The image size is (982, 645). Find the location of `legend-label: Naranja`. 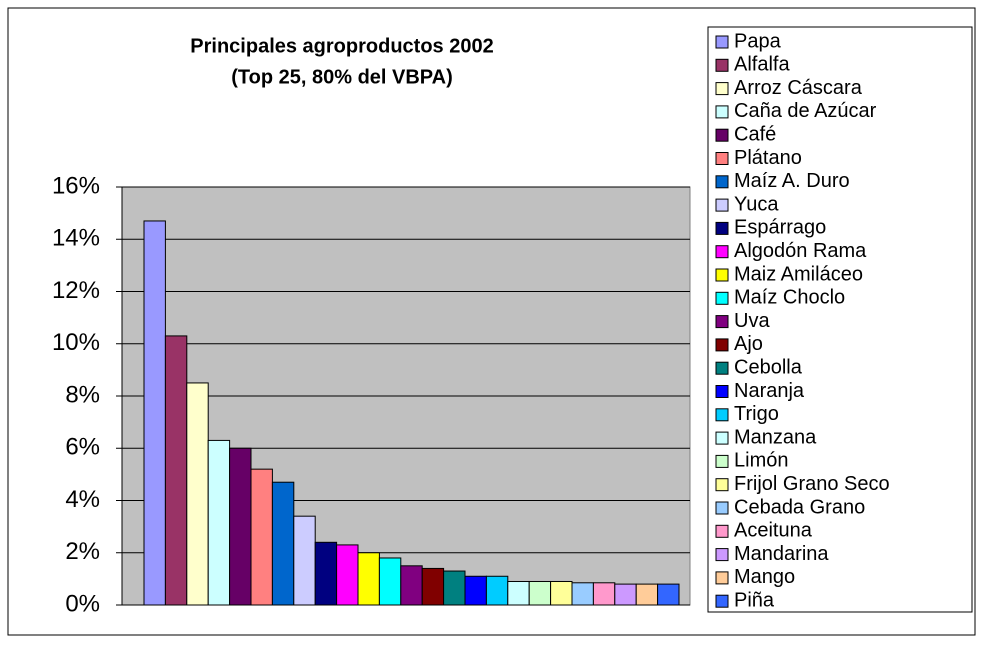

legend-label: Naranja is located at coordinates (769, 391).